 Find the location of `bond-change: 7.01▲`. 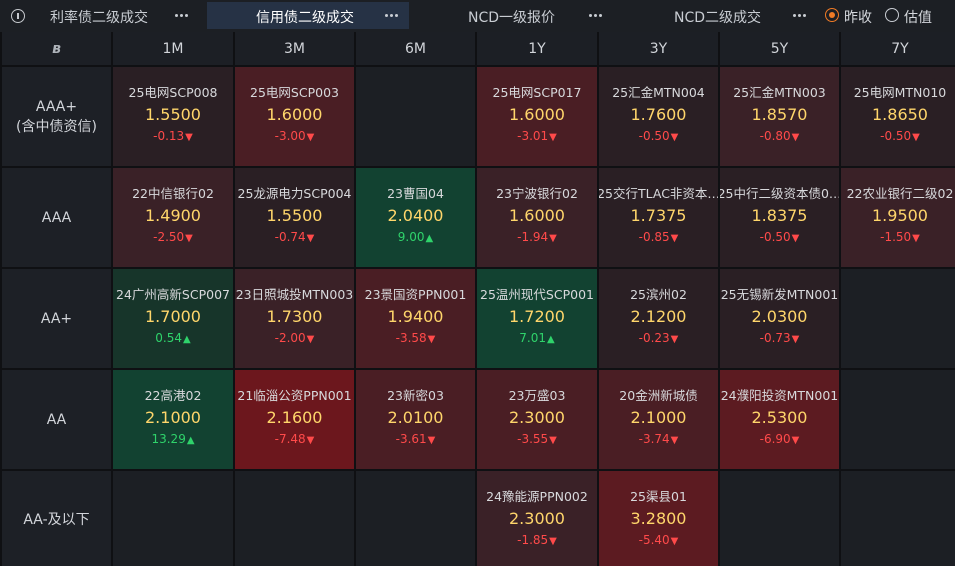

bond-change: 7.01▲ is located at coordinates (536, 339).